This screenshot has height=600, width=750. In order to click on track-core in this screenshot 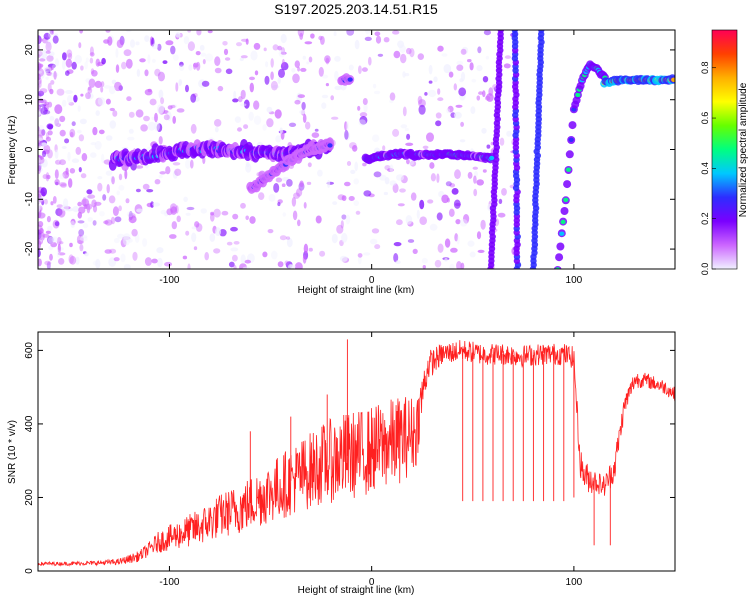, I will do `click(568, 169)`.